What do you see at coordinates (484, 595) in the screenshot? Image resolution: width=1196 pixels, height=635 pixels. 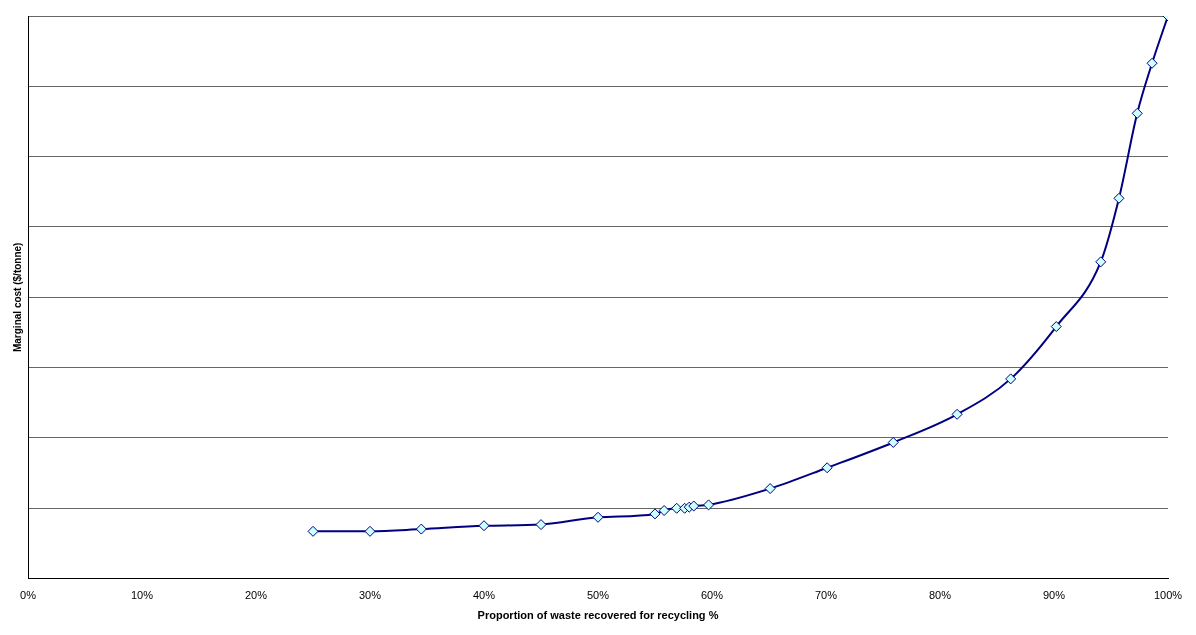 I see `x-tick-label: 40%` at bounding box center [484, 595].